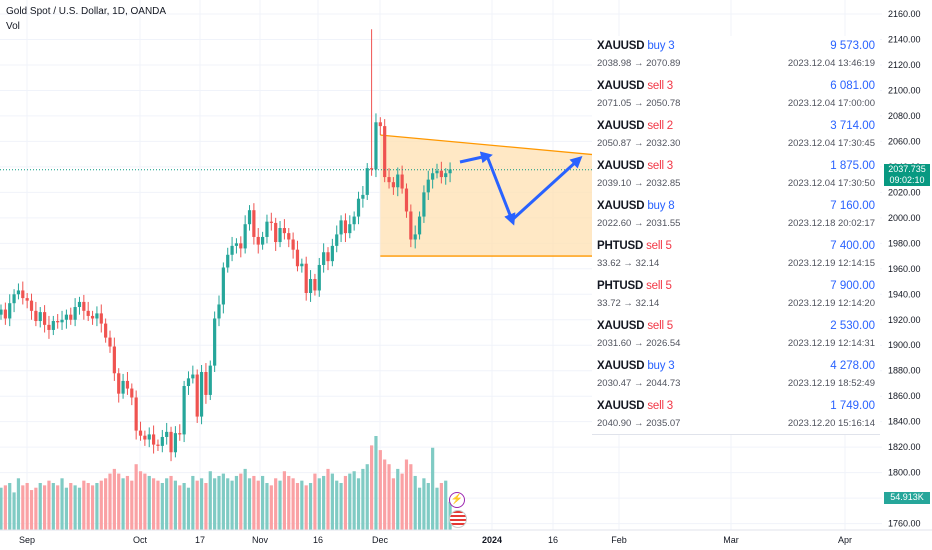 The width and height of the screenshot is (932, 550). What do you see at coordinates (635, 126) in the screenshot?
I see `trade-symbol: XAUUSD sell 2` at bounding box center [635, 126].